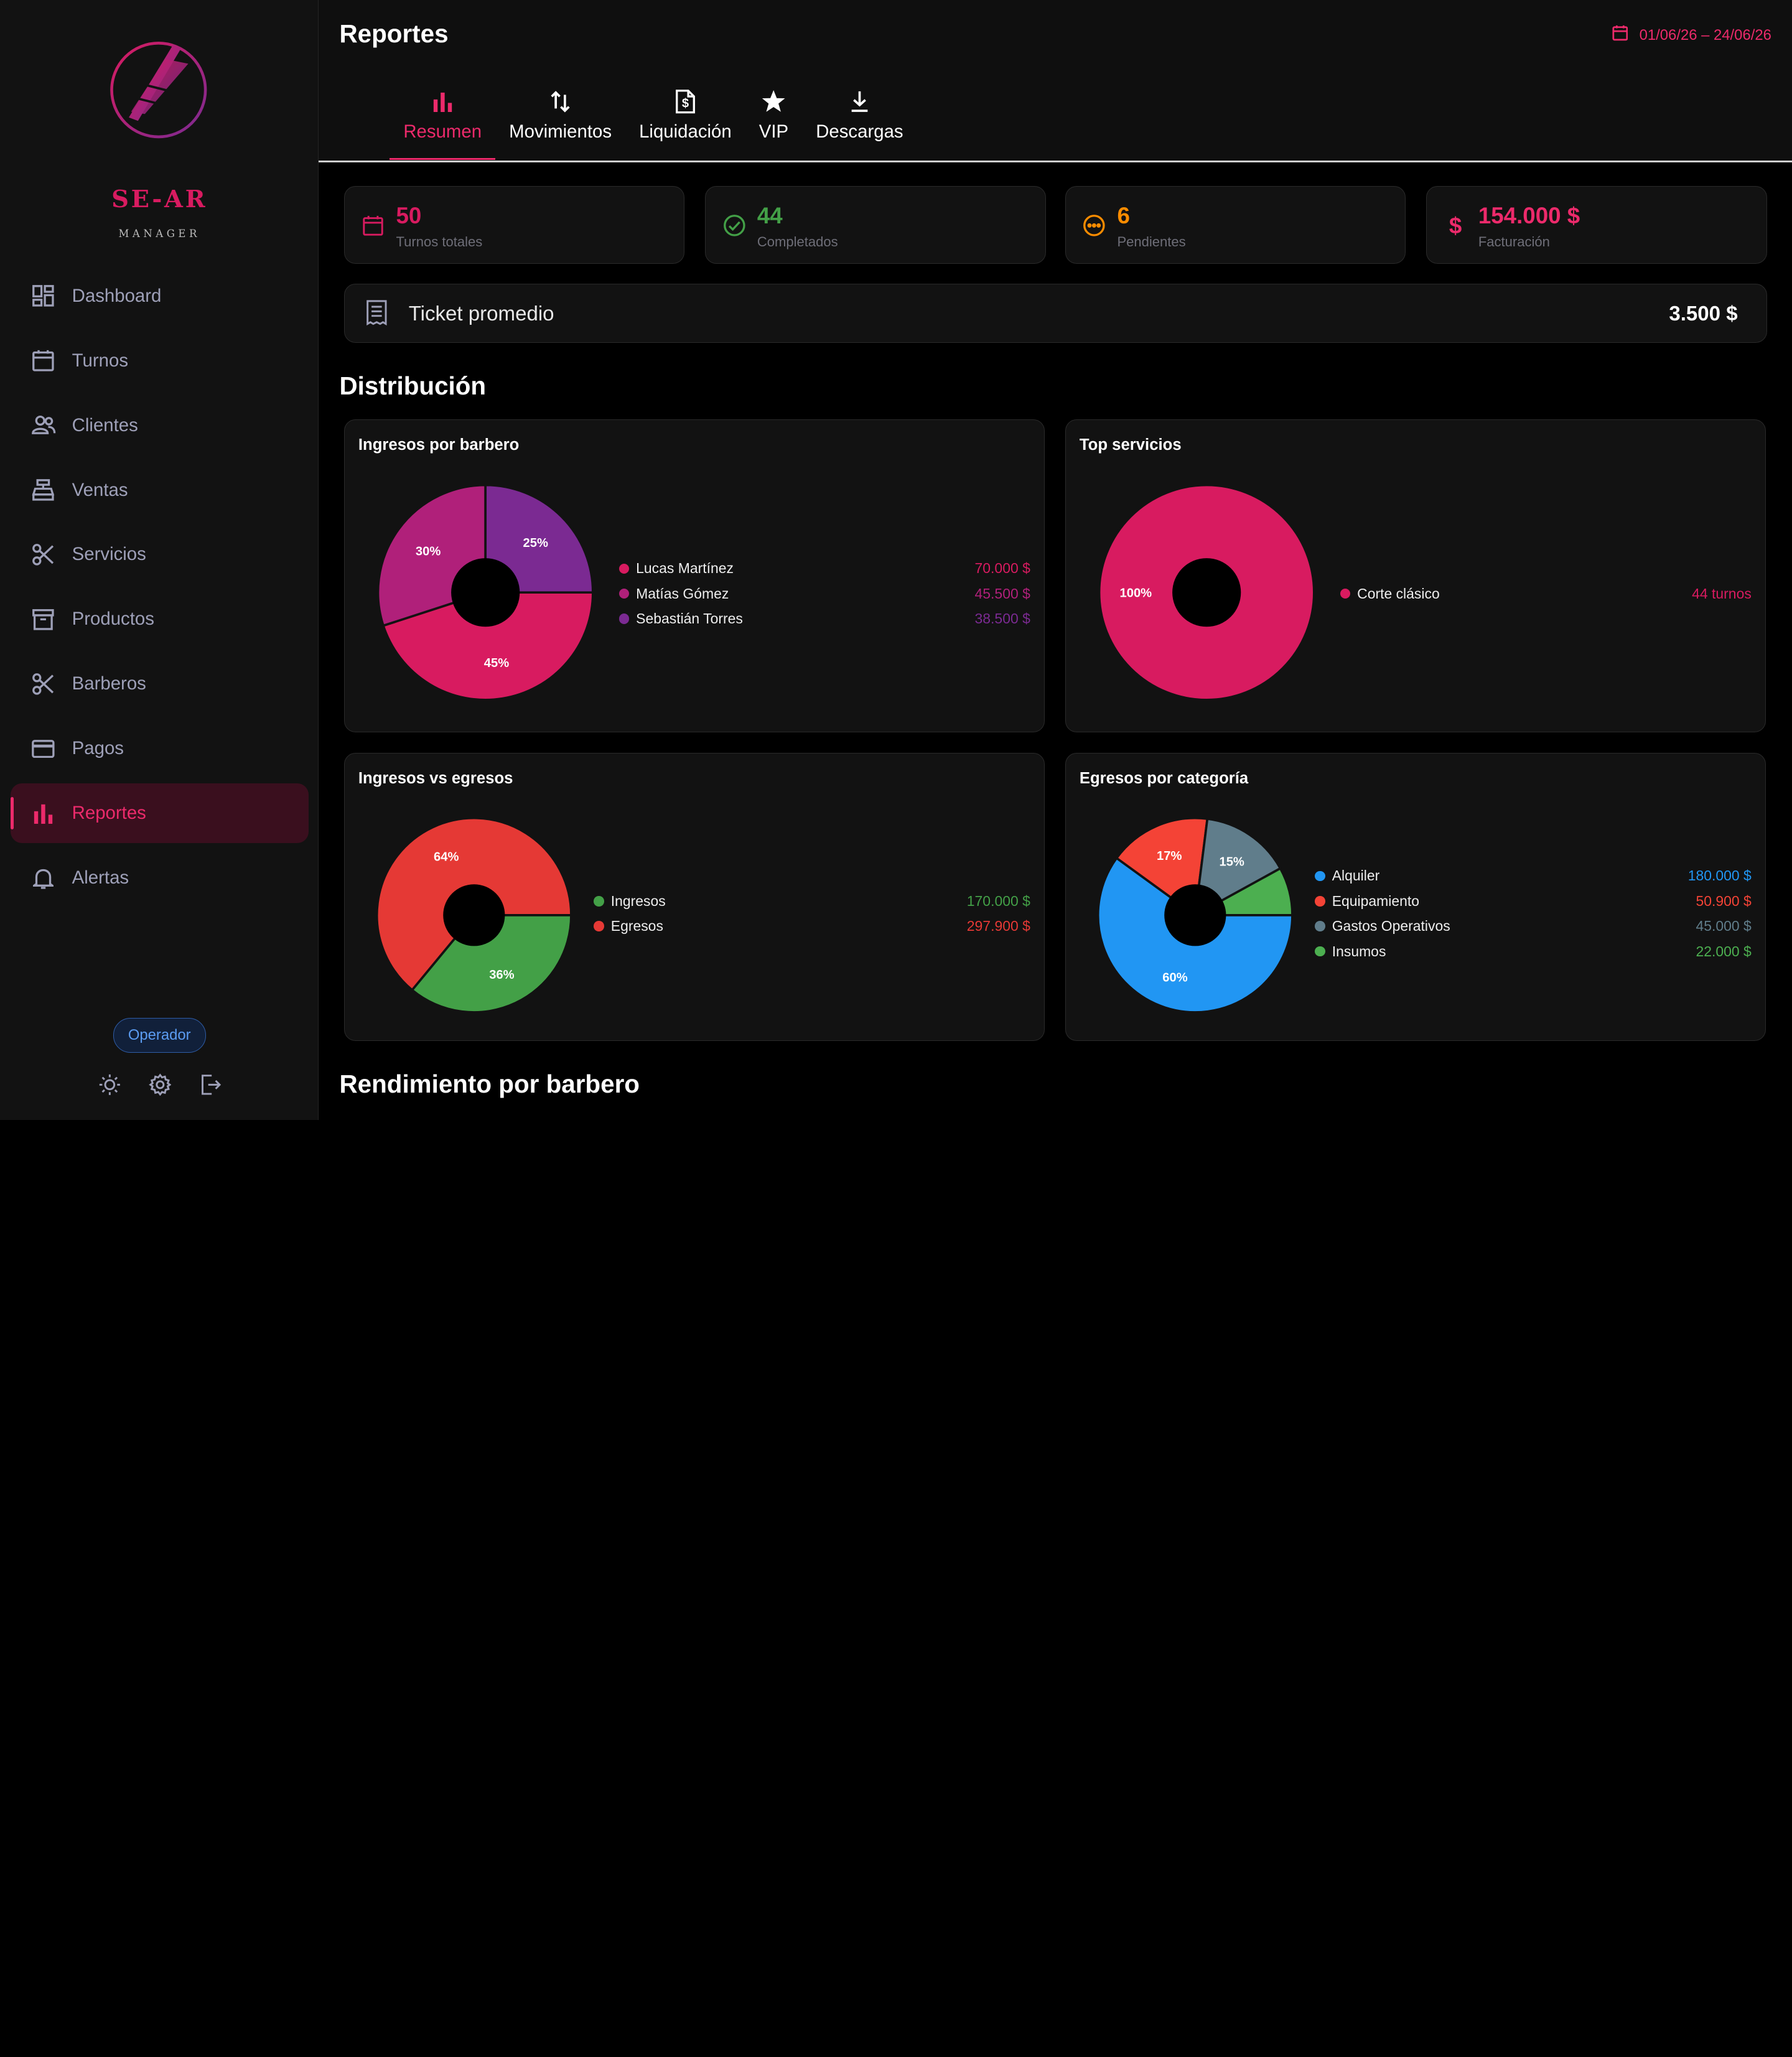 The image size is (1792, 2057). What do you see at coordinates (1704, 313) in the screenshot?
I see `ticket-value: 3.500 $` at bounding box center [1704, 313].